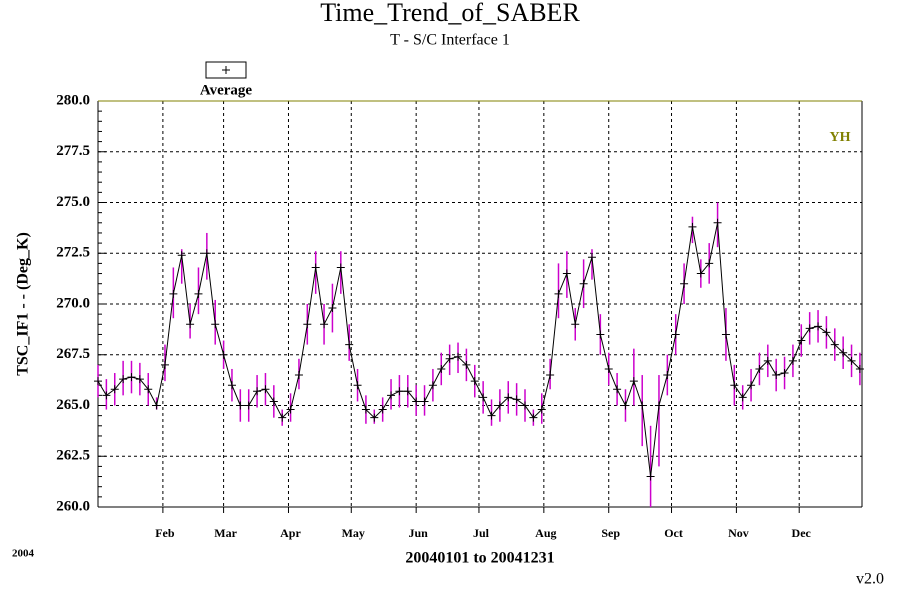  What do you see at coordinates (802, 533) in the screenshot?
I see `x-tick-label: Dec` at bounding box center [802, 533].